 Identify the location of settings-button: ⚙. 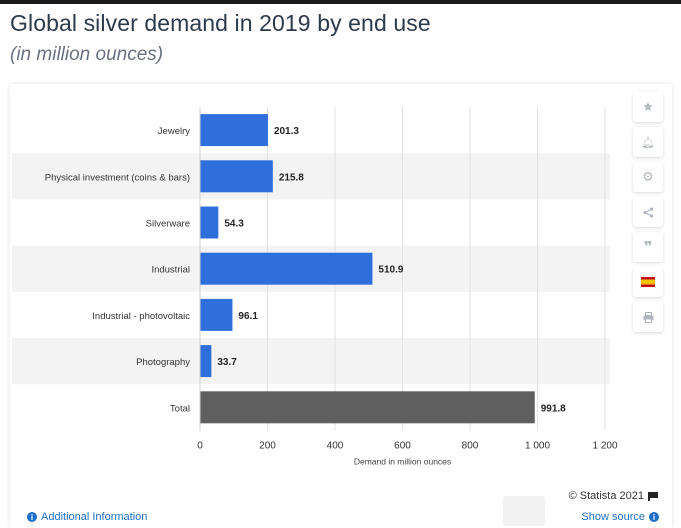
(648, 177).